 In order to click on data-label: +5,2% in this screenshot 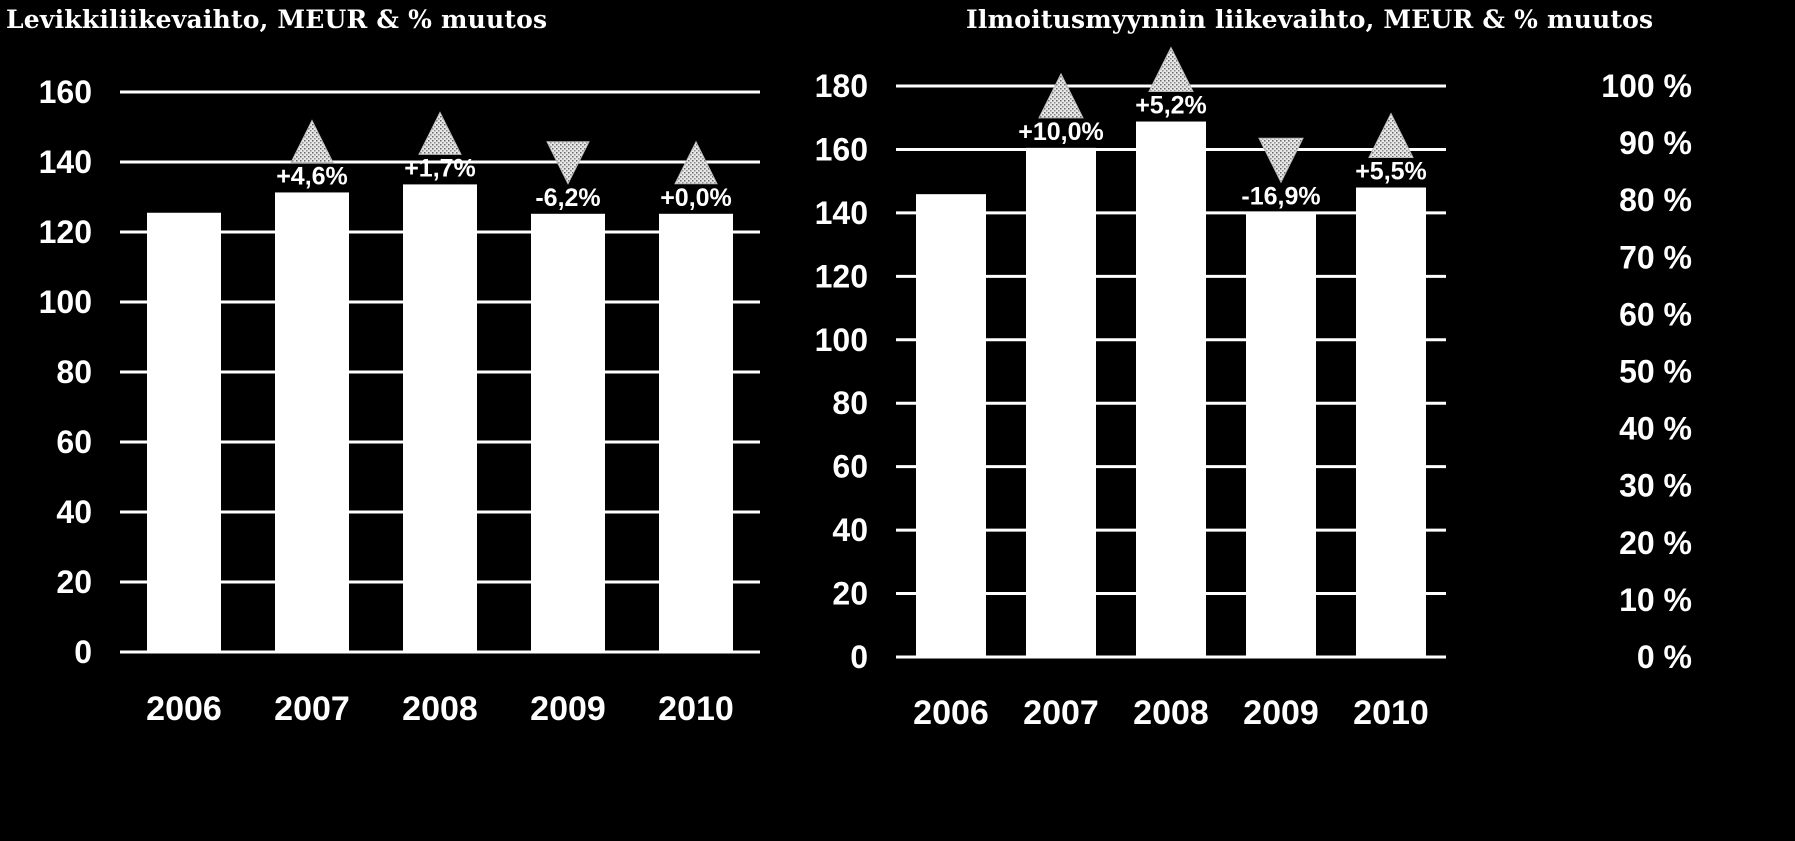, I will do `click(1171, 106)`.